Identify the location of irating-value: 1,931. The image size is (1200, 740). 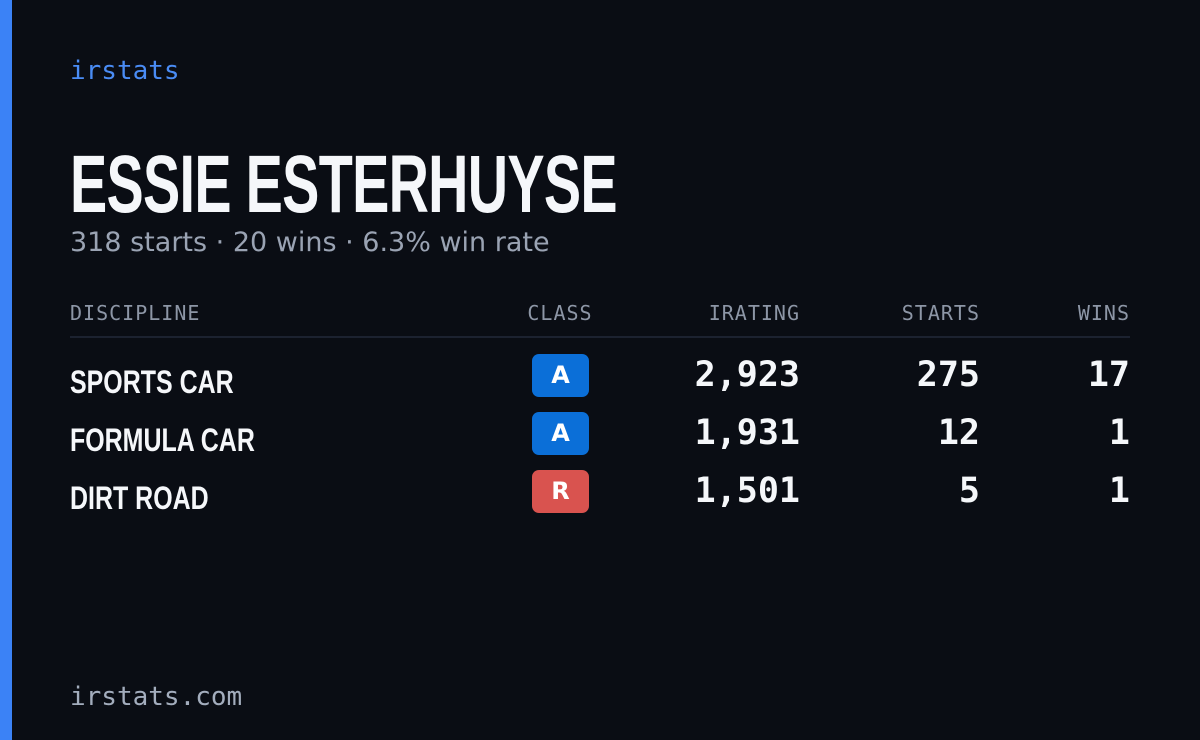
(747, 433).